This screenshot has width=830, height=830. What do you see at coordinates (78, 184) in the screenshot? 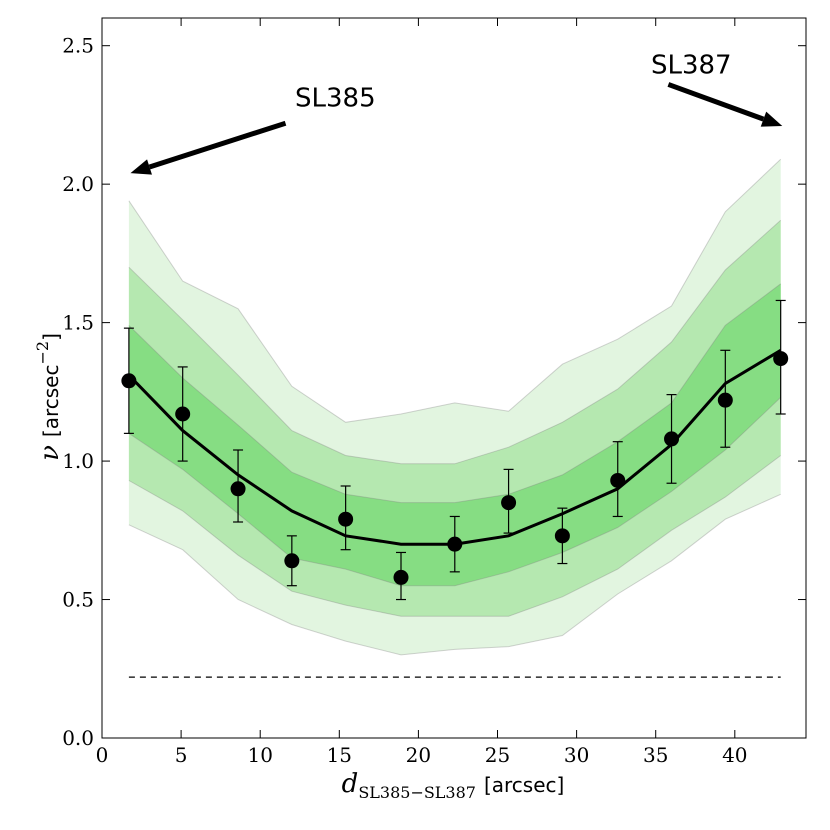
I see `y-tick-label: 2.0` at bounding box center [78, 184].